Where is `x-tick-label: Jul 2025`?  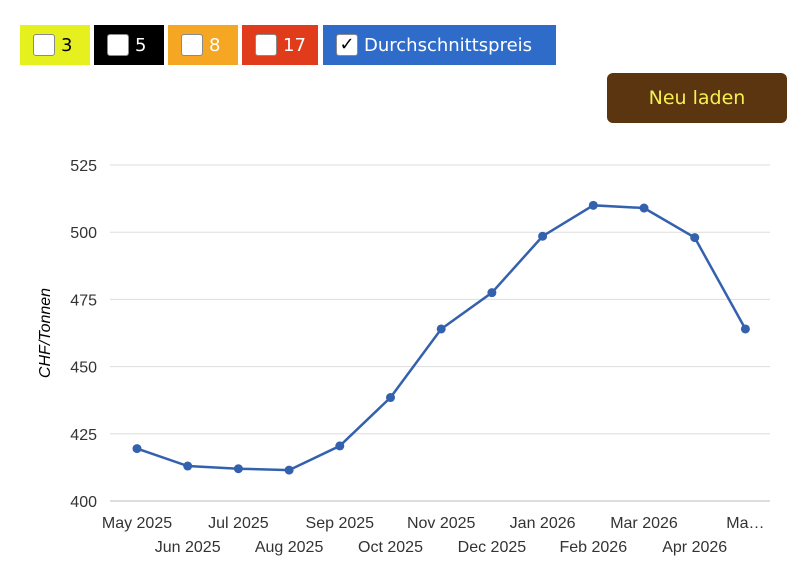 x-tick-label: Jul 2025 is located at coordinates (238, 523).